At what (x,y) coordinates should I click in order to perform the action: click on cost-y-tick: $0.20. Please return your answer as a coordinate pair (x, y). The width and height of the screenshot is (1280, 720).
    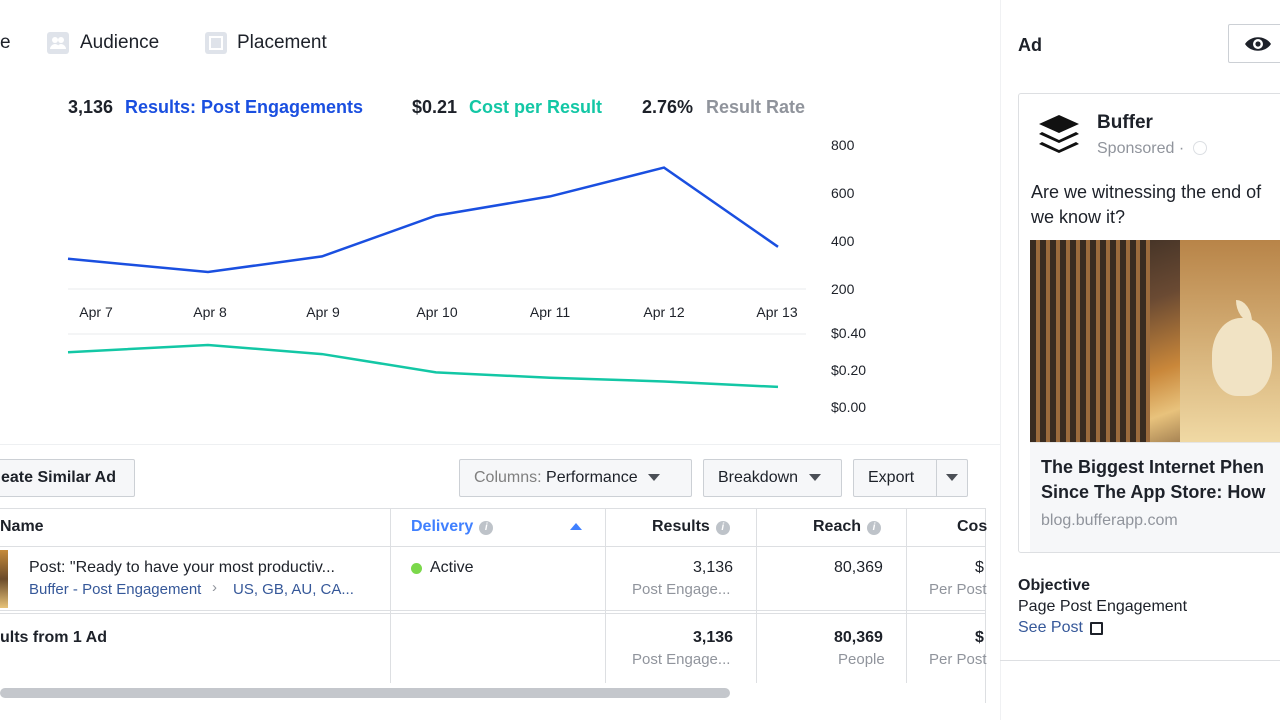
    Looking at the image, I should click on (849, 370).